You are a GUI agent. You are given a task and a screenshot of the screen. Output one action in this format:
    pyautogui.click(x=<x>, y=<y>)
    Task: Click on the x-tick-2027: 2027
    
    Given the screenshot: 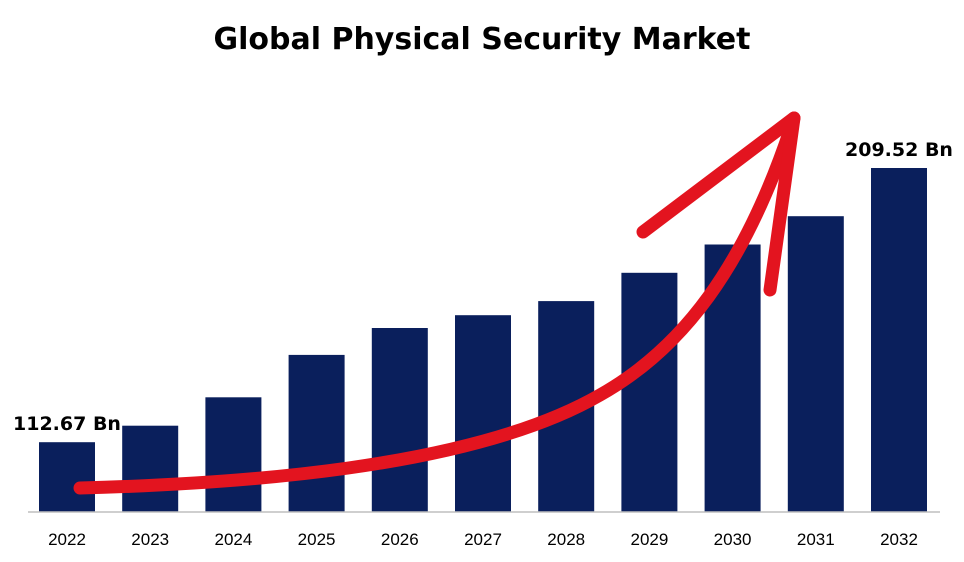 What is the action you would take?
    pyautogui.click(x=483, y=539)
    